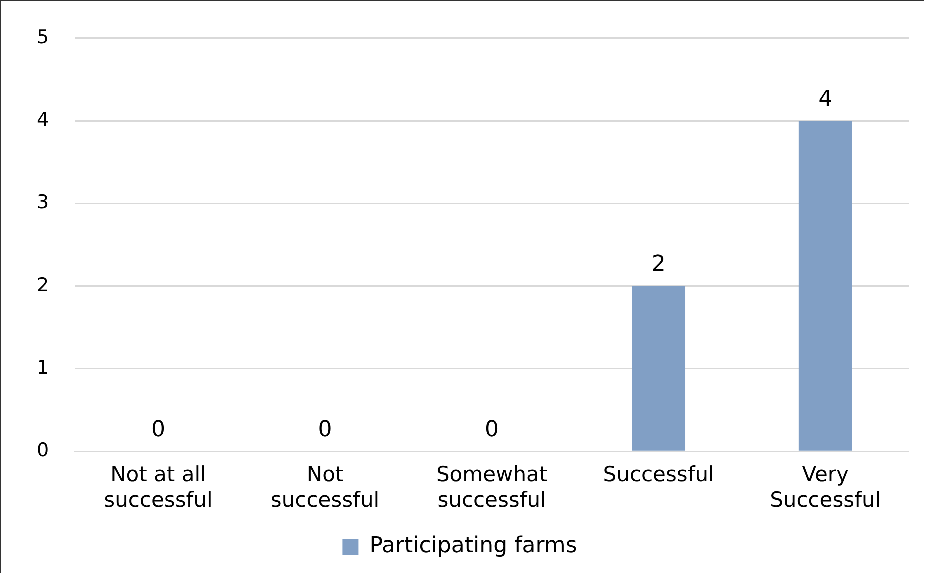  Describe the element at coordinates (659, 265) in the screenshot. I see `data-label: 2` at that location.